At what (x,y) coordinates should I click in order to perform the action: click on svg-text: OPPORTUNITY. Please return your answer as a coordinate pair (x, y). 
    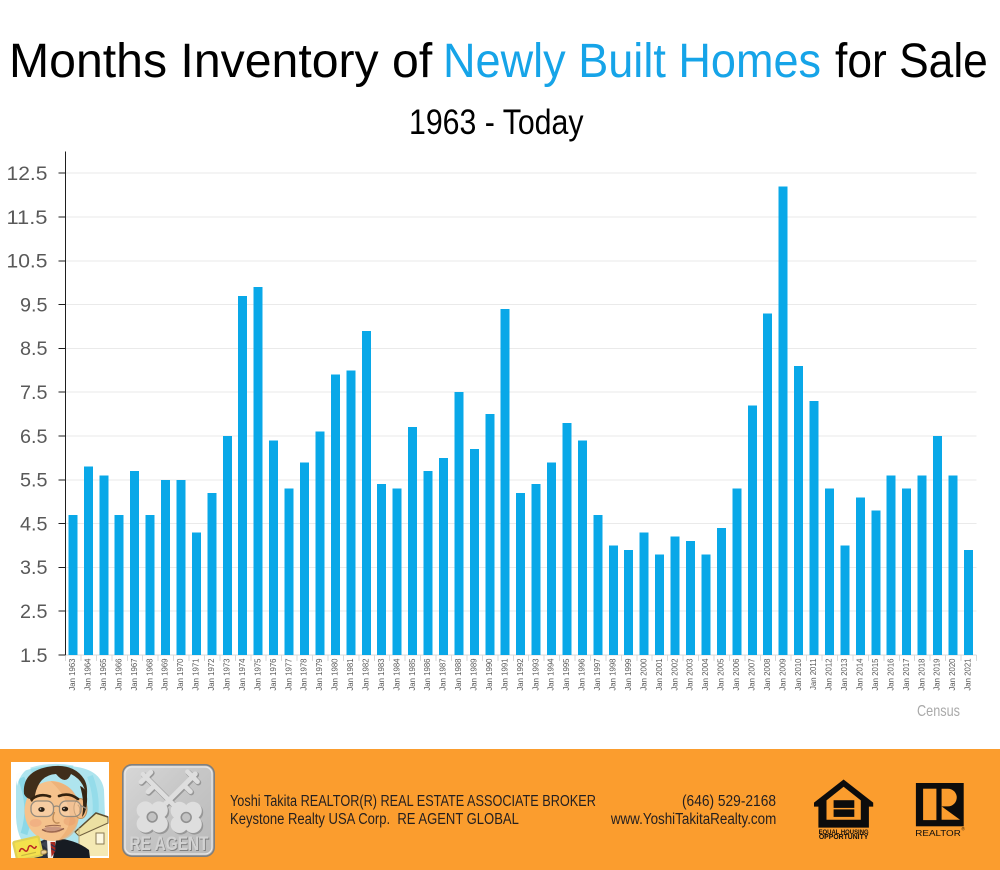
    Looking at the image, I should click on (844, 836).